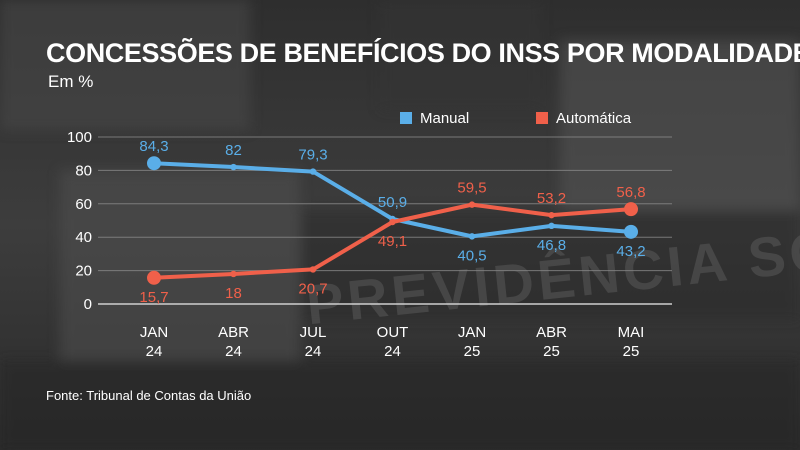  I want to click on data-label: 56,8, so click(630, 192).